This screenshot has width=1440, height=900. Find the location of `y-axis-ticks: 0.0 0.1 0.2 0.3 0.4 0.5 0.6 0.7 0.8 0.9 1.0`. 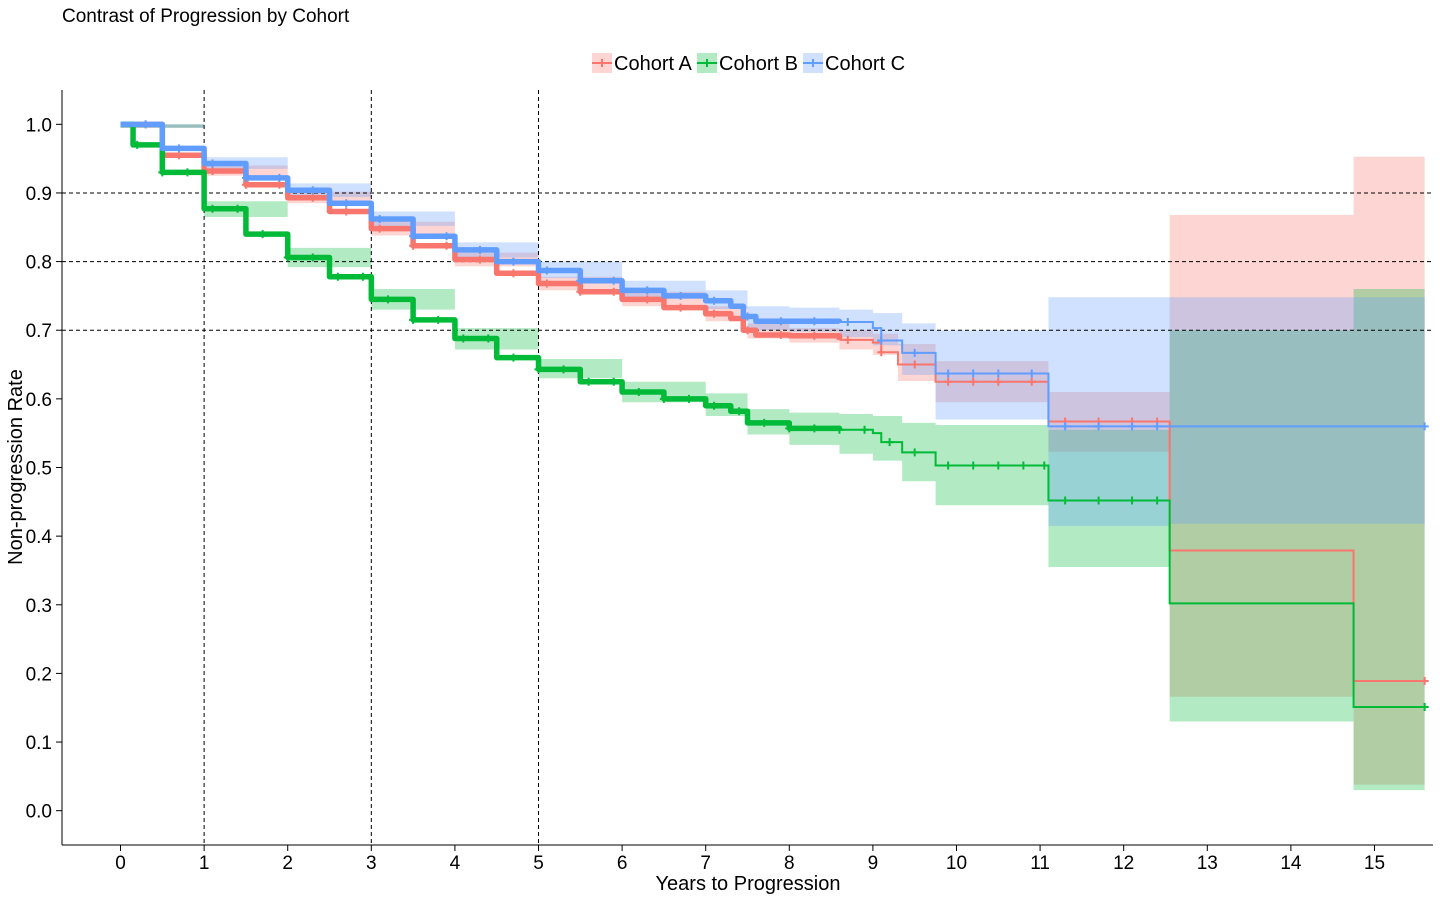

y-axis-ticks: 0.0 0.1 0.2 0.3 0.4 0.5 0.6 0.7 0.8 0.9 1.0 is located at coordinates (44, 469).